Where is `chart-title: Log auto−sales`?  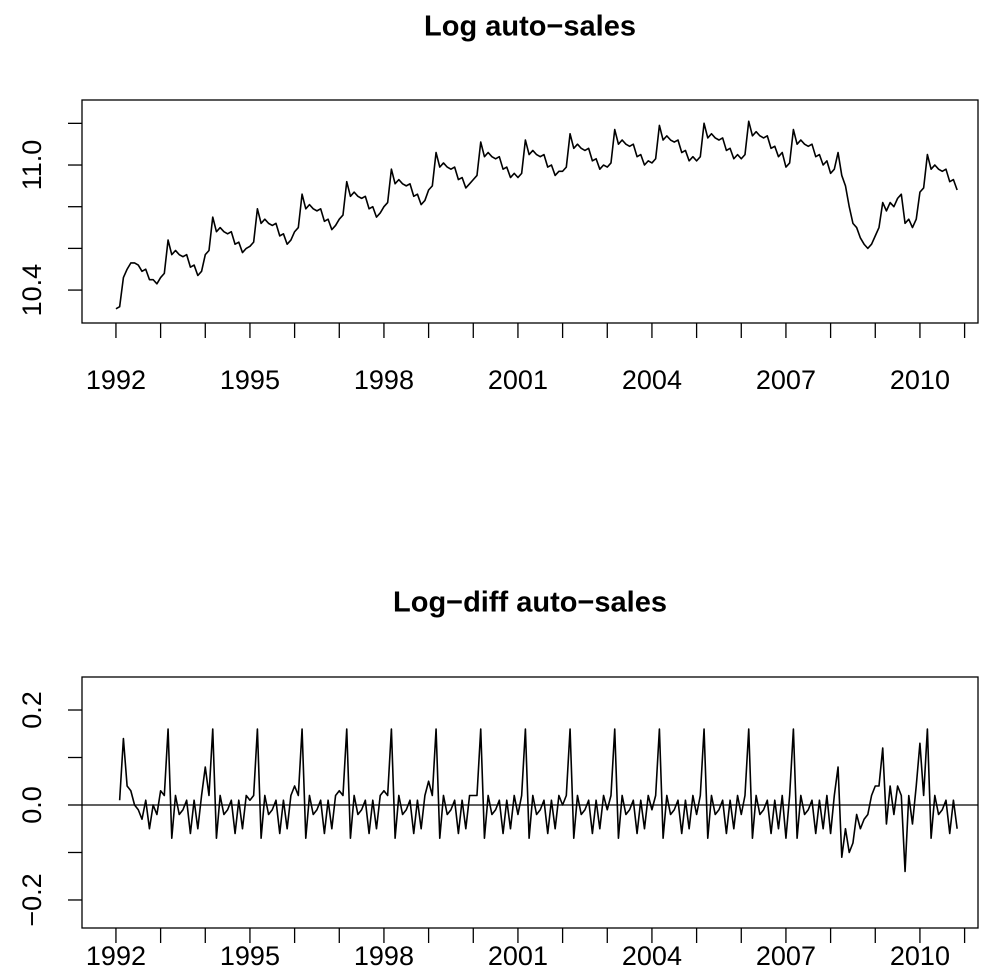
chart-title: Log auto−sales is located at coordinates (530, 27).